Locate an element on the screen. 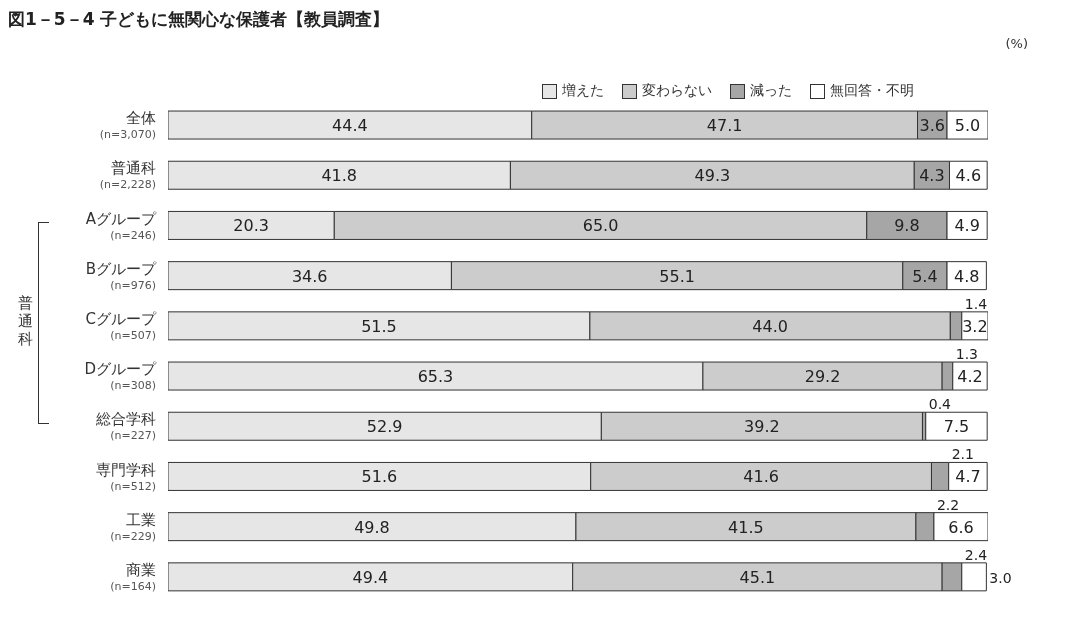 This screenshot has width=1068, height=636. data-label: 4.2 is located at coordinates (970, 377).